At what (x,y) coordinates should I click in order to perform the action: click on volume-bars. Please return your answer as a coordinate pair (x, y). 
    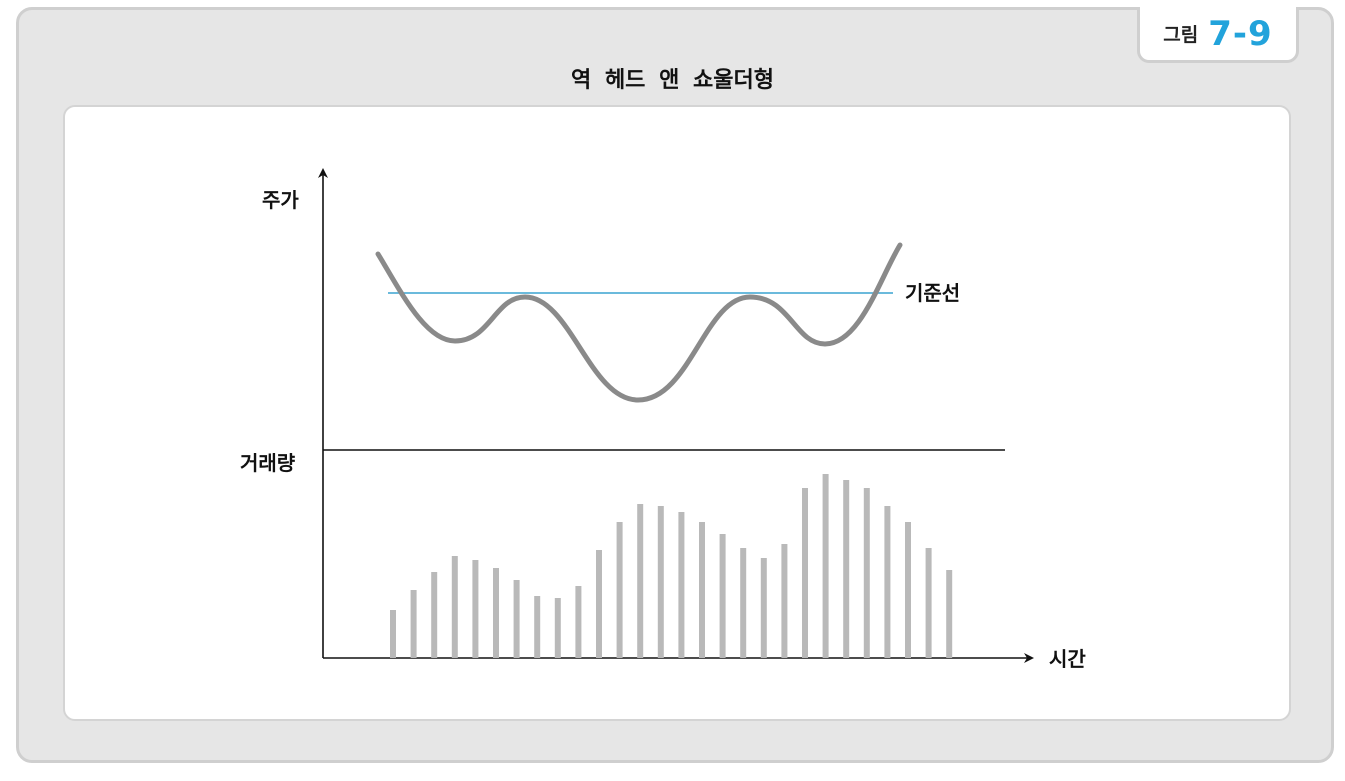
    Looking at the image, I should click on (671, 566).